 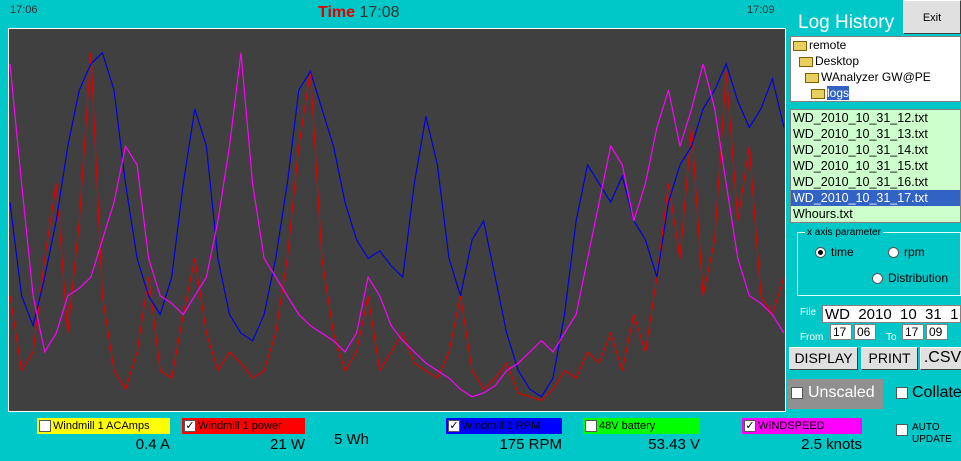 I want to click on file-item: WD_2010_10_31_14.txt, so click(x=860, y=150).